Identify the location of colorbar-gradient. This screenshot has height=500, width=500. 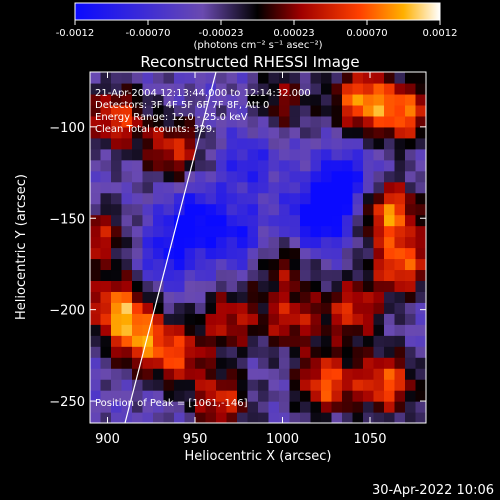
(257, 11).